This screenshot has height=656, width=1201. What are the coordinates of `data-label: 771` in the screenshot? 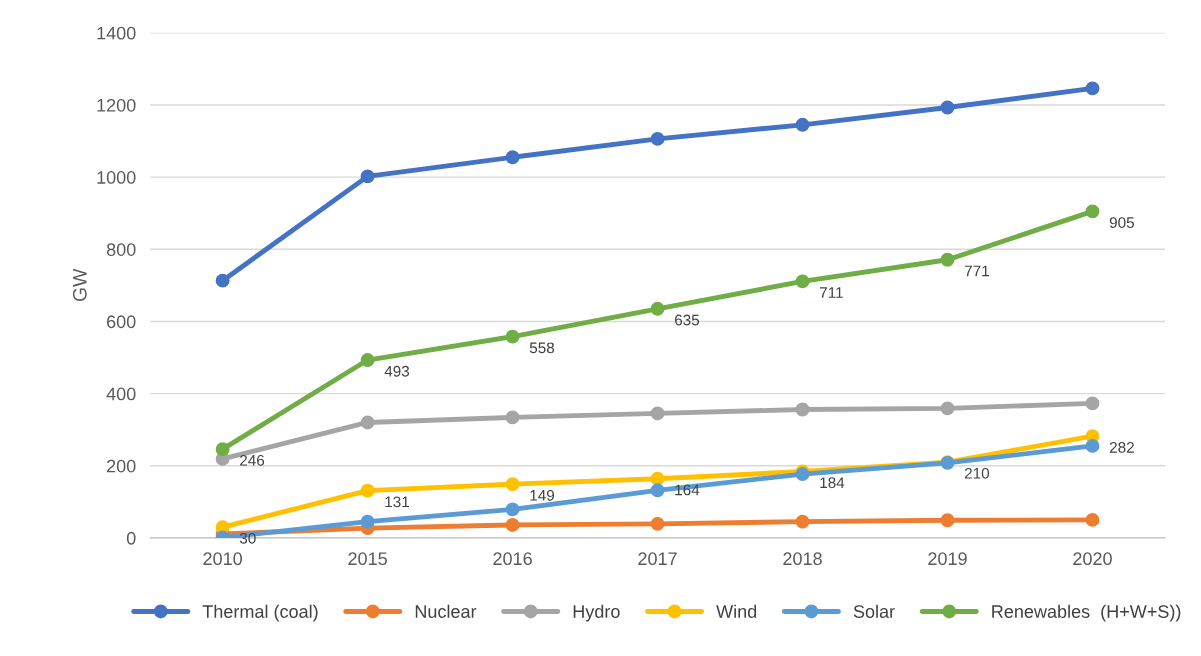 It's located at (976, 271).